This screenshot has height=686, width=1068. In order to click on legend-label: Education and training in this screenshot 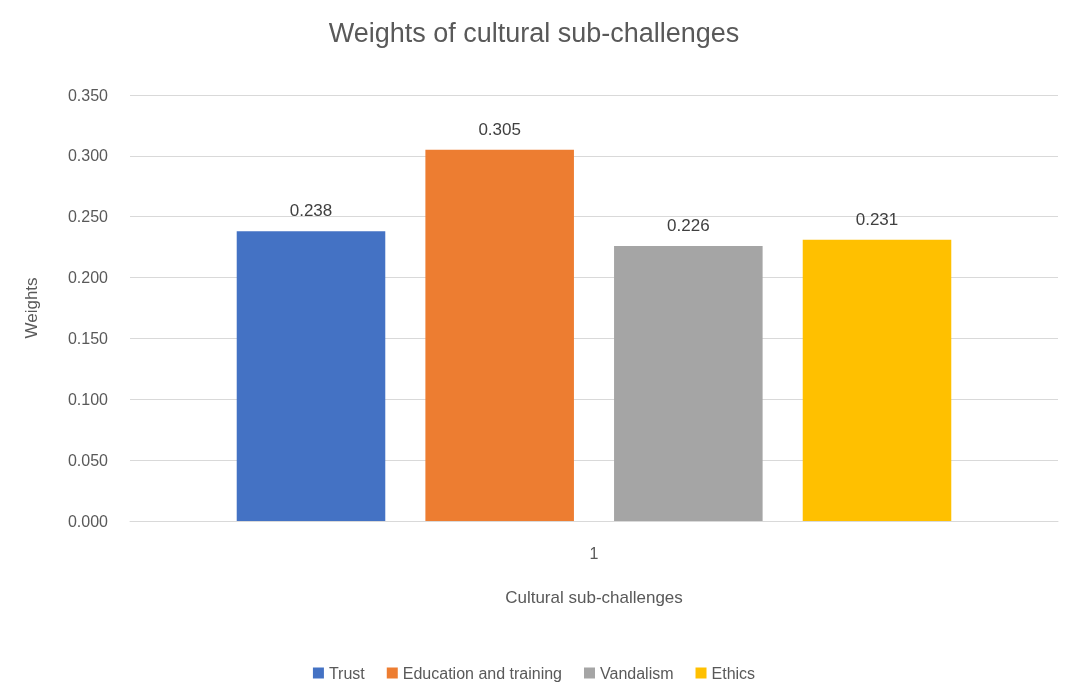, I will do `click(482, 673)`.